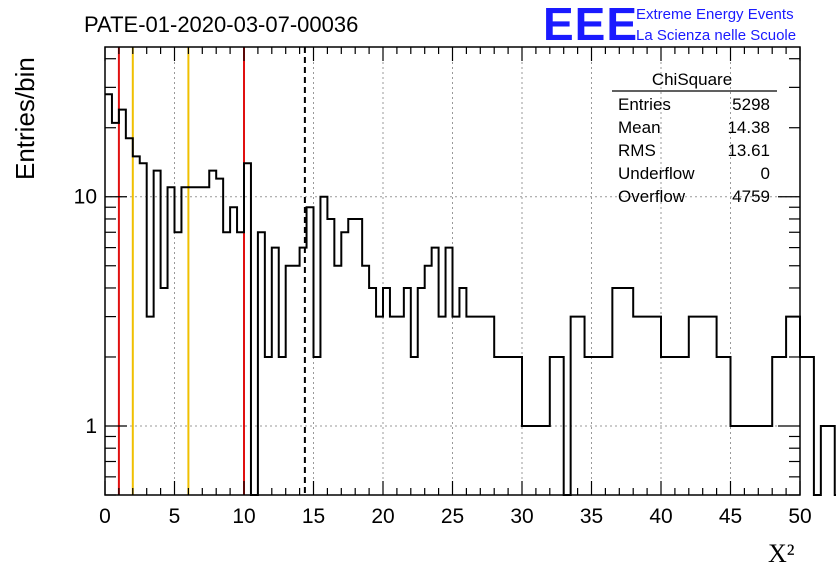  I want to click on x-tick-label: 40, so click(660, 516).